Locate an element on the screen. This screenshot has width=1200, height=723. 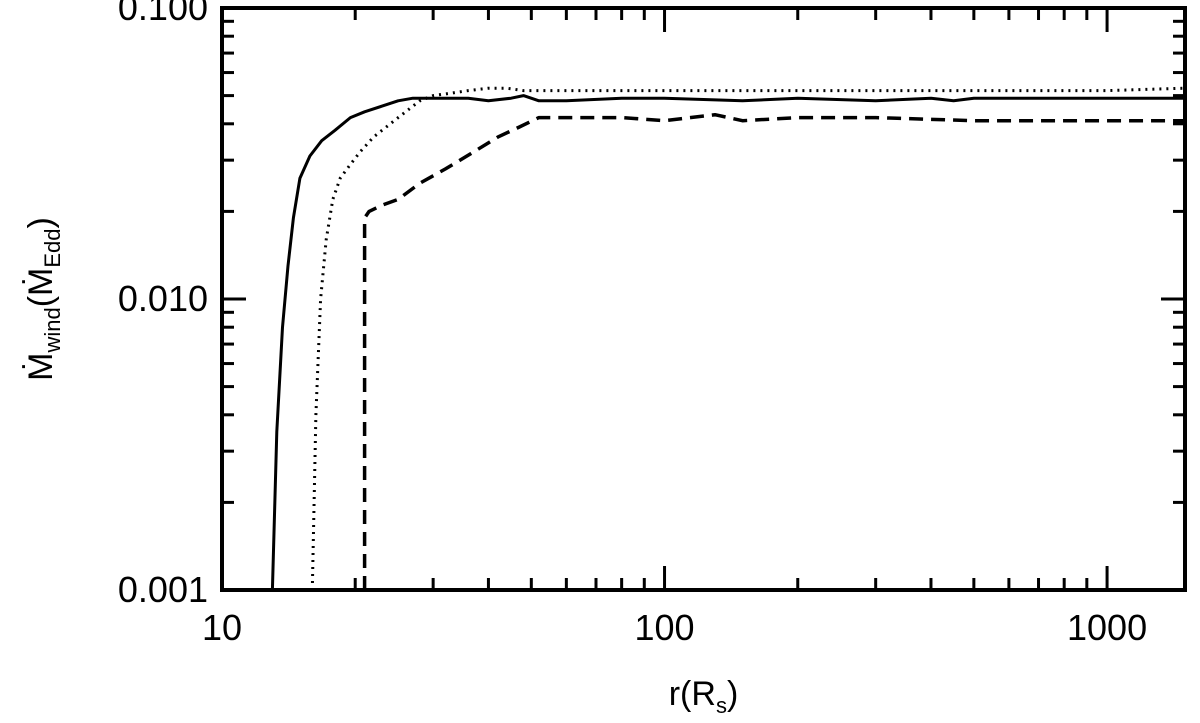
y-tick-label: 0.001 is located at coordinates (163, 589).